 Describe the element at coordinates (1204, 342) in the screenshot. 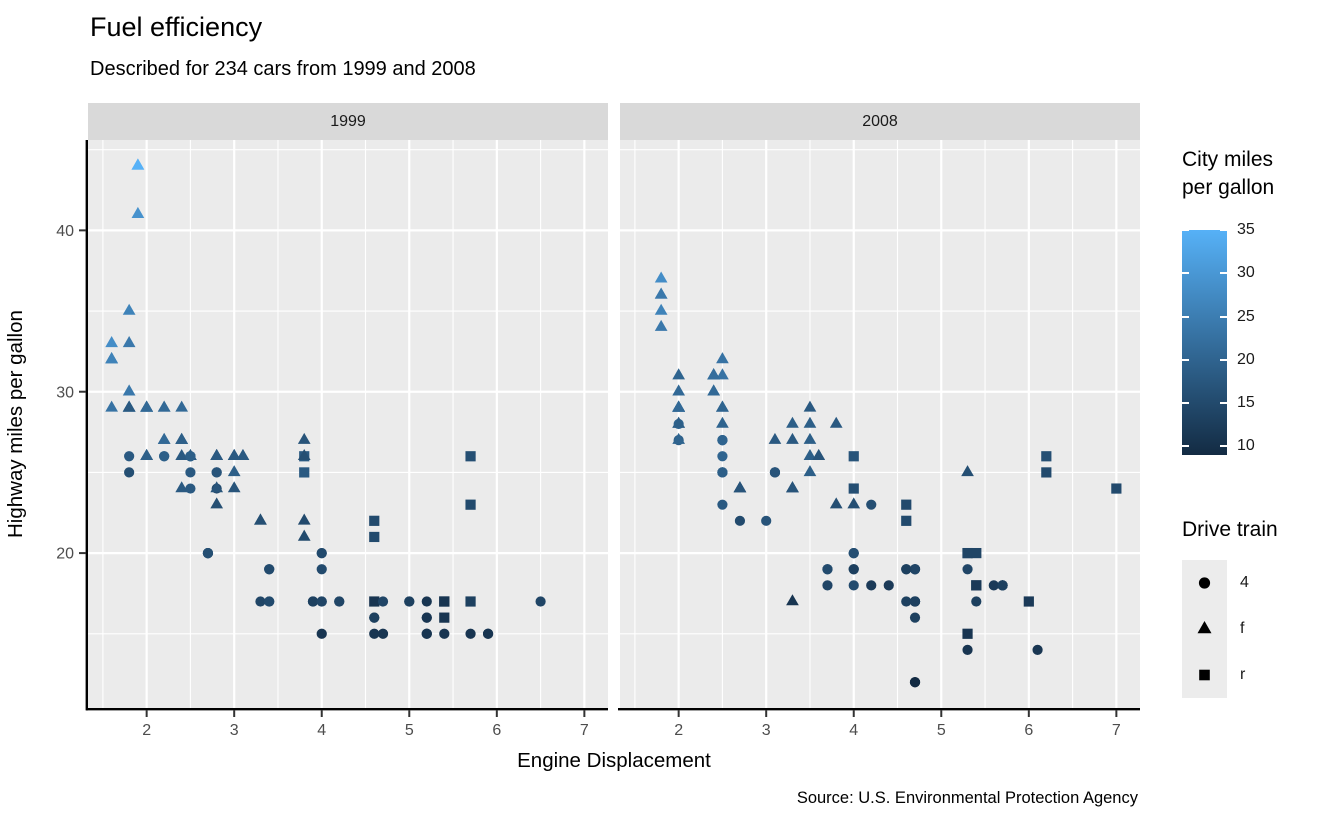

I see `color-legend-gradient-bar` at that location.